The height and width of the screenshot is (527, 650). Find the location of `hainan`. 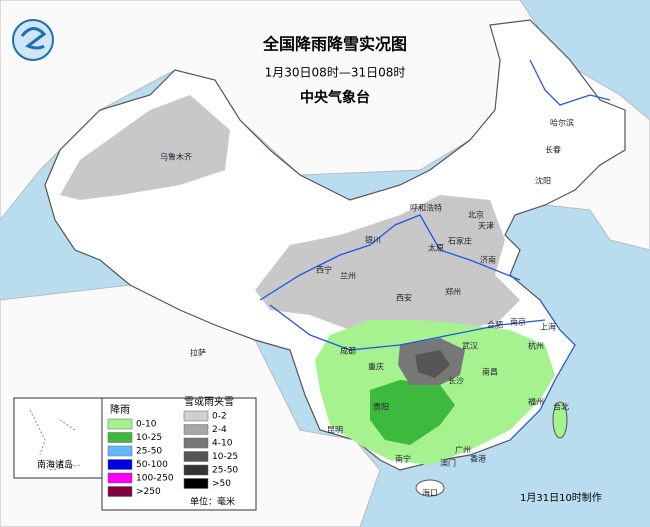

hainan is located at coordinates (430, 488).